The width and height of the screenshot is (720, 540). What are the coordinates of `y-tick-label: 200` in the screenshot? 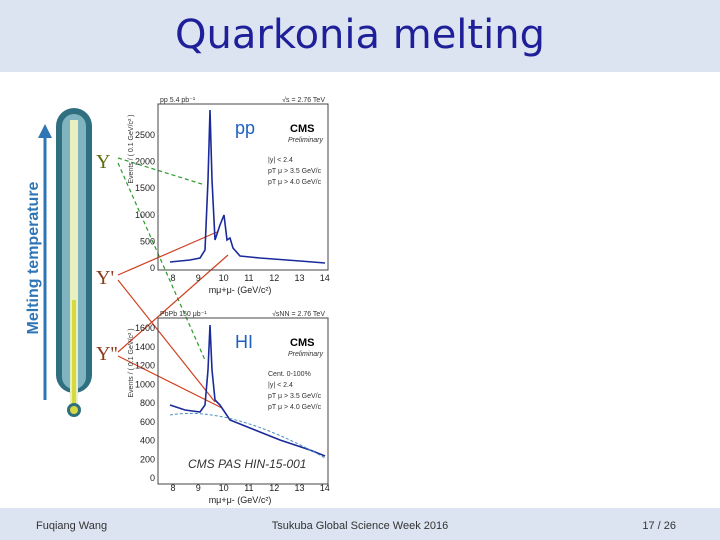 It's located at (147, 459).